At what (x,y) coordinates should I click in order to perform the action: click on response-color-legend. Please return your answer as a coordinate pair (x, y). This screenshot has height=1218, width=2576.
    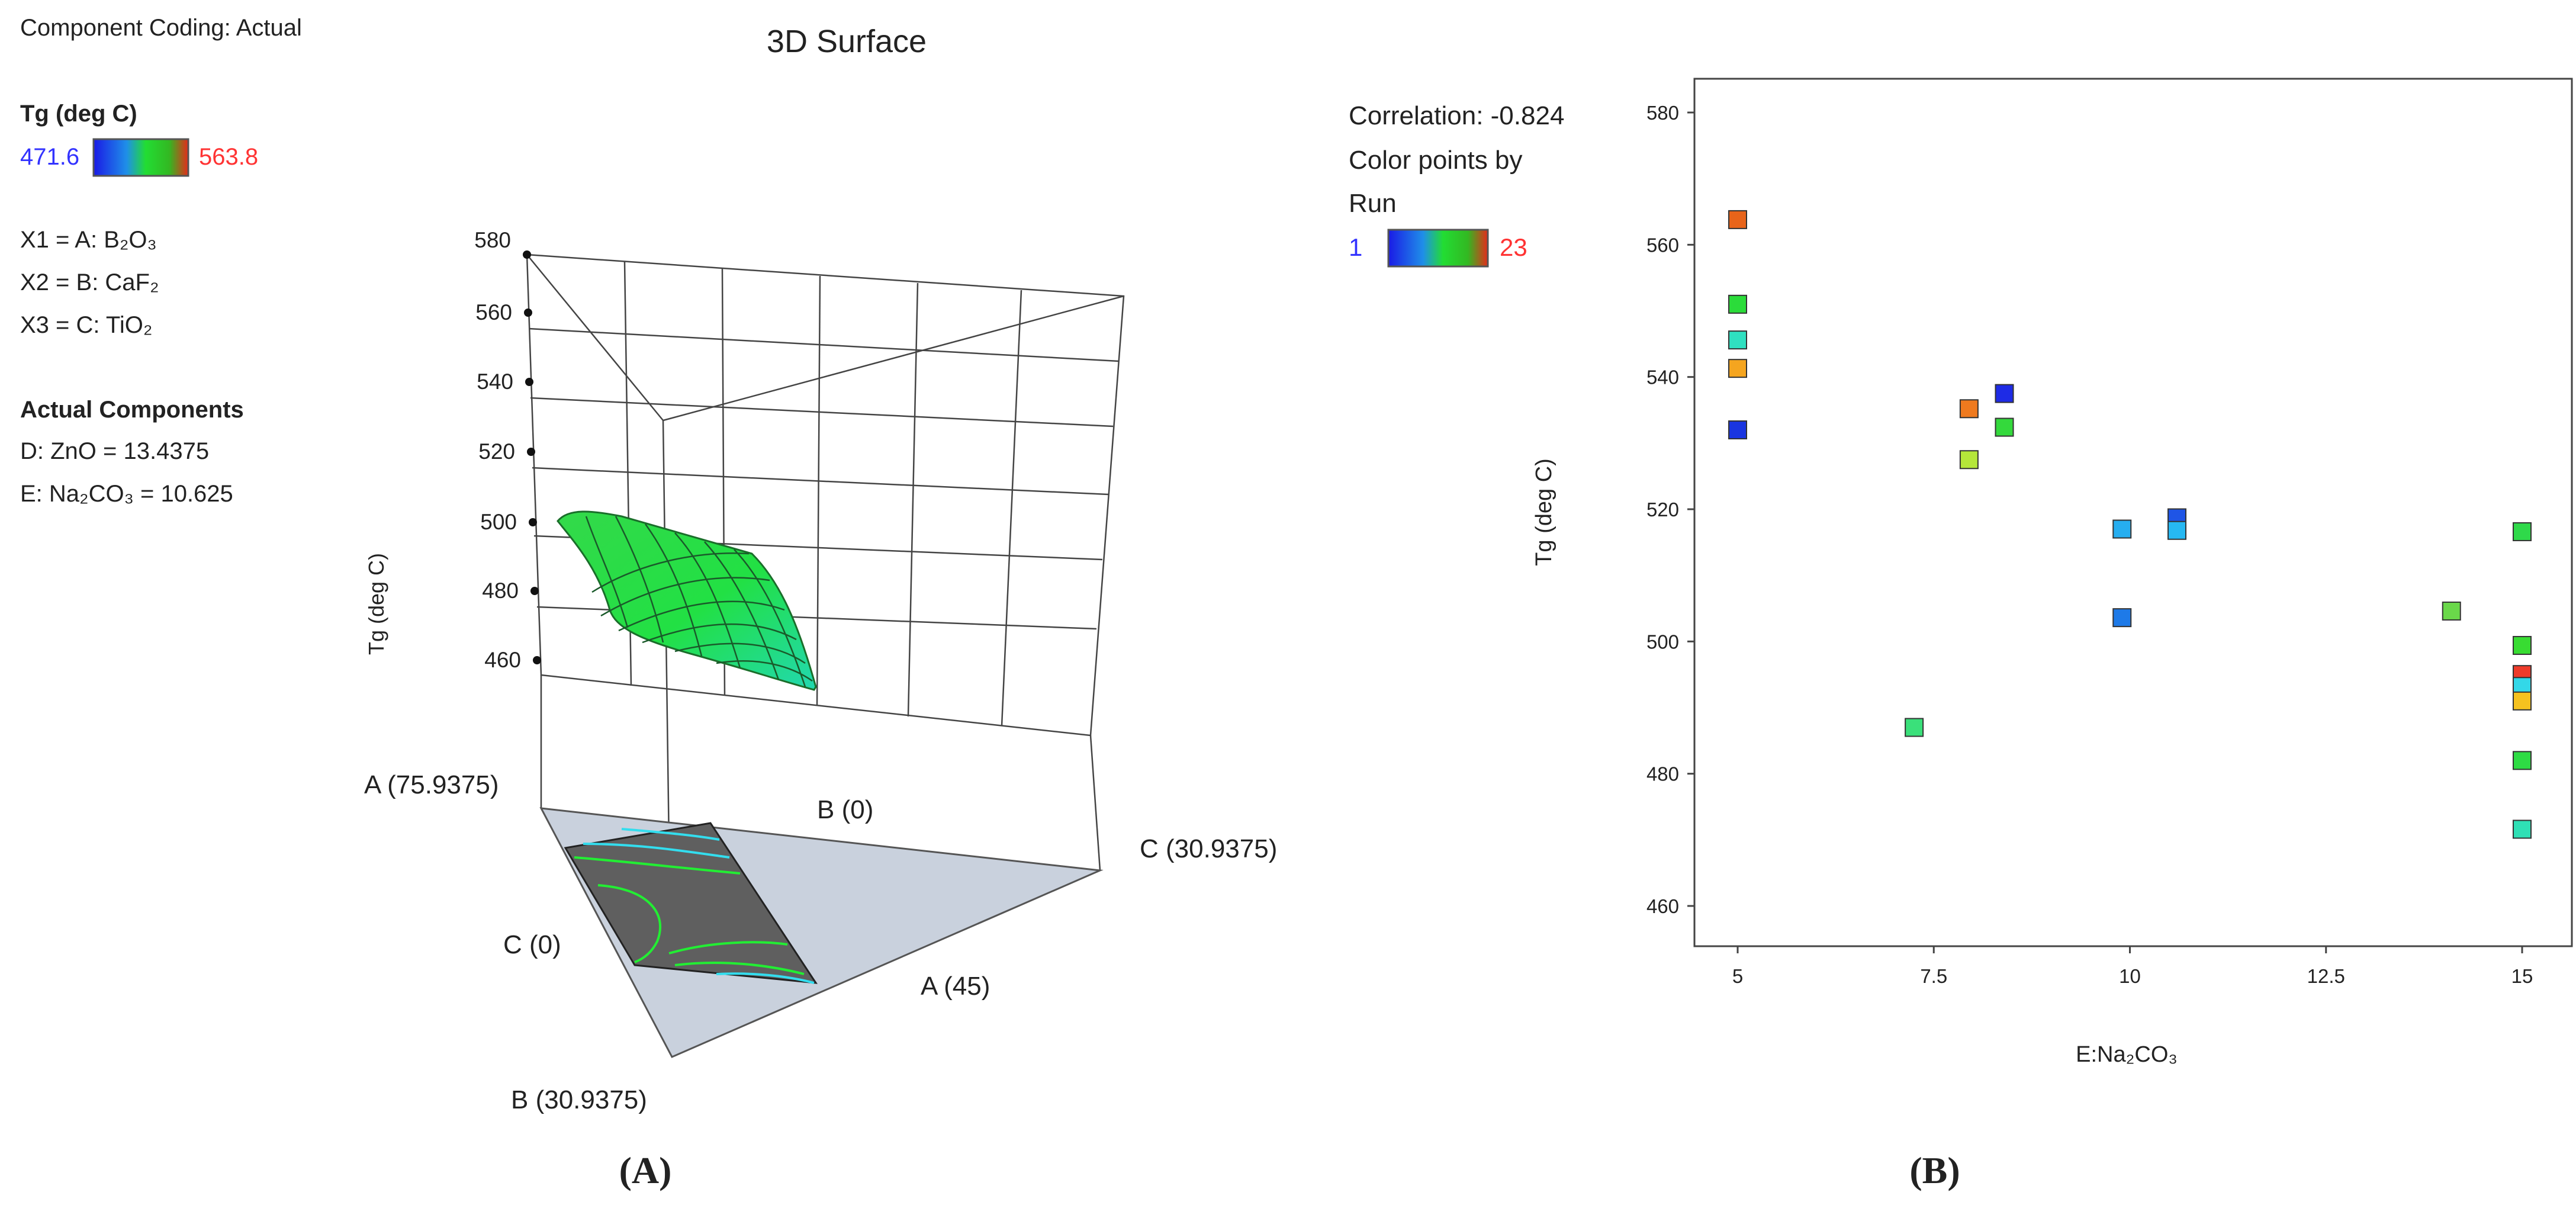
    Looking at the image, I should click on (140, 157).